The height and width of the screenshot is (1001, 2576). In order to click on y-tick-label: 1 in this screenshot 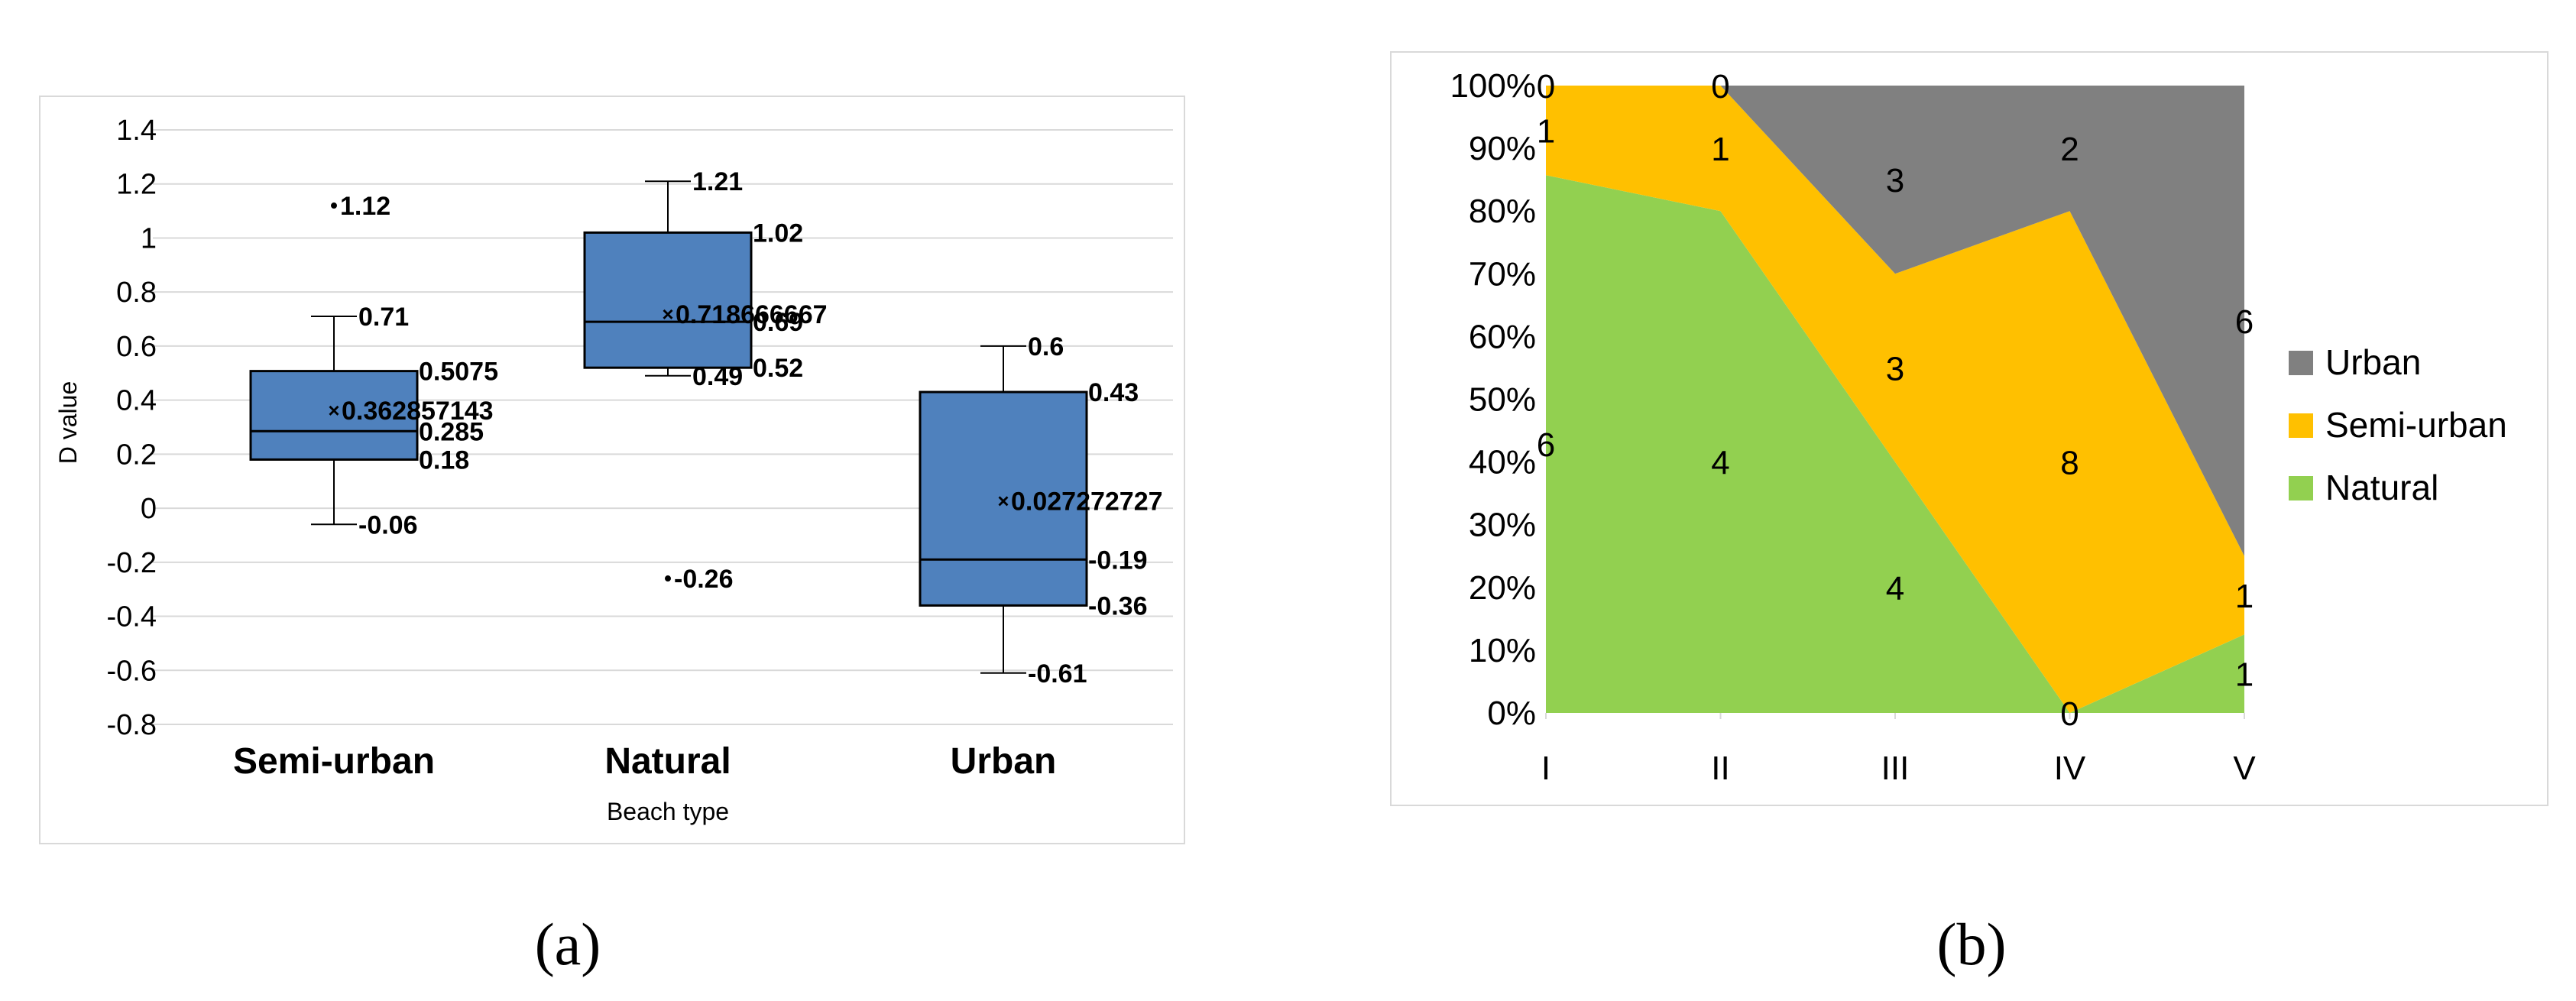, I will do `click(149, 238)`.